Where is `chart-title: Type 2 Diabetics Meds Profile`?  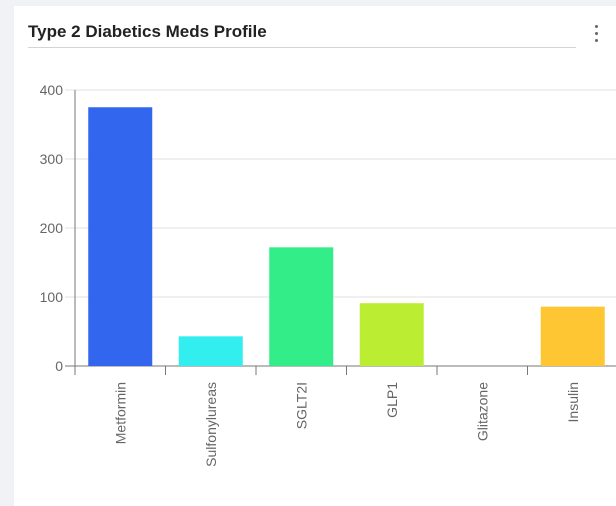
chart-title: Type 2 Diabetics Meds Profile is located at coordinates (147, 31).